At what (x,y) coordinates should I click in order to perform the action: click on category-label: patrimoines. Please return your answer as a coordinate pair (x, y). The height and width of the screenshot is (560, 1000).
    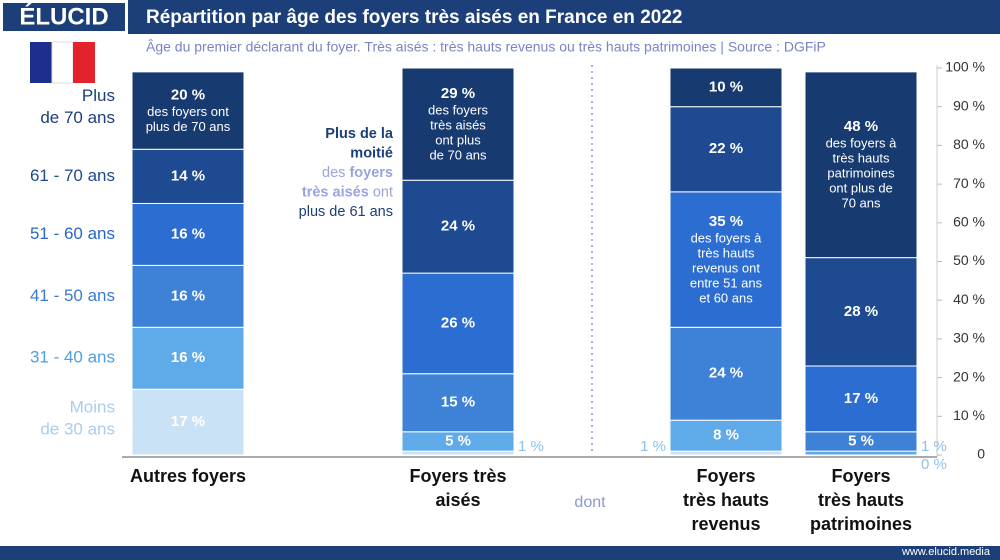
    Looking at the image, I should click on (861, 524).